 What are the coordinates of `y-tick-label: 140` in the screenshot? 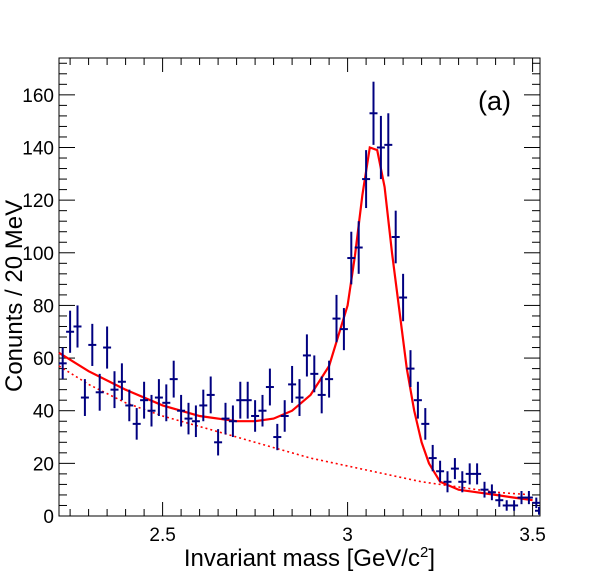 It's located at (38, 148).